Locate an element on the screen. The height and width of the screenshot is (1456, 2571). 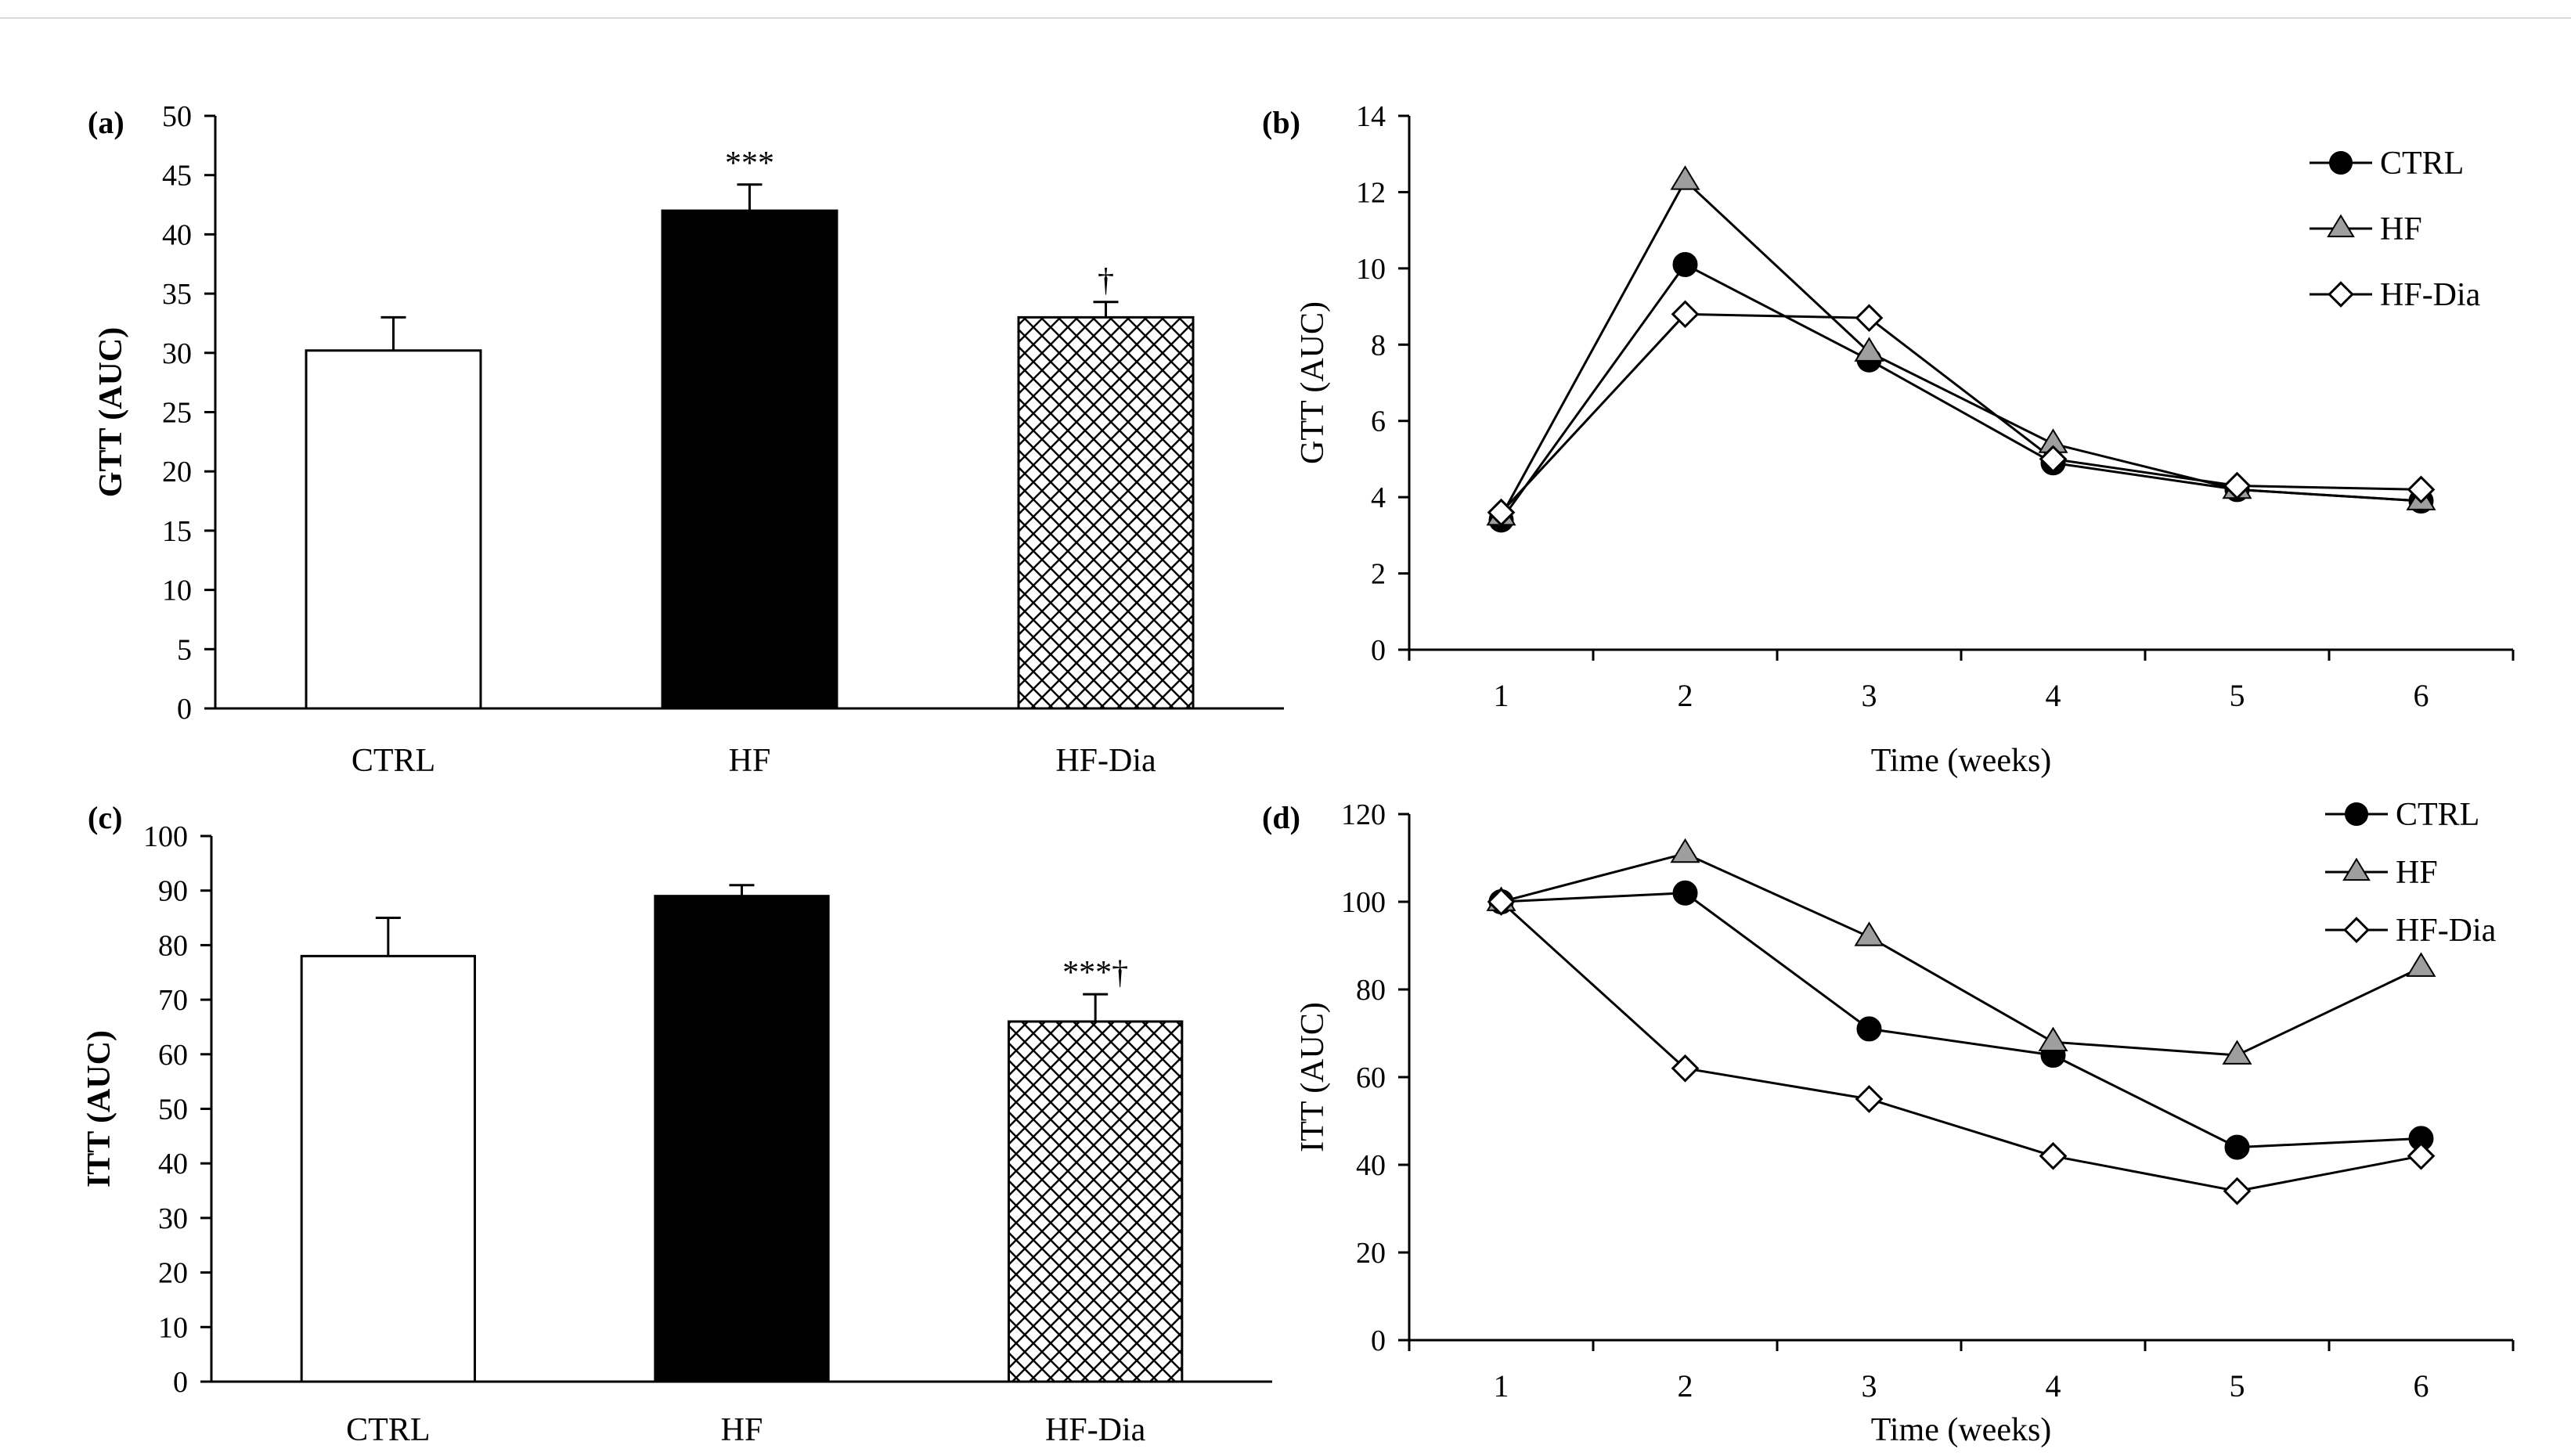
y-tick-label: 14 is located at coordinates (1371, 116).